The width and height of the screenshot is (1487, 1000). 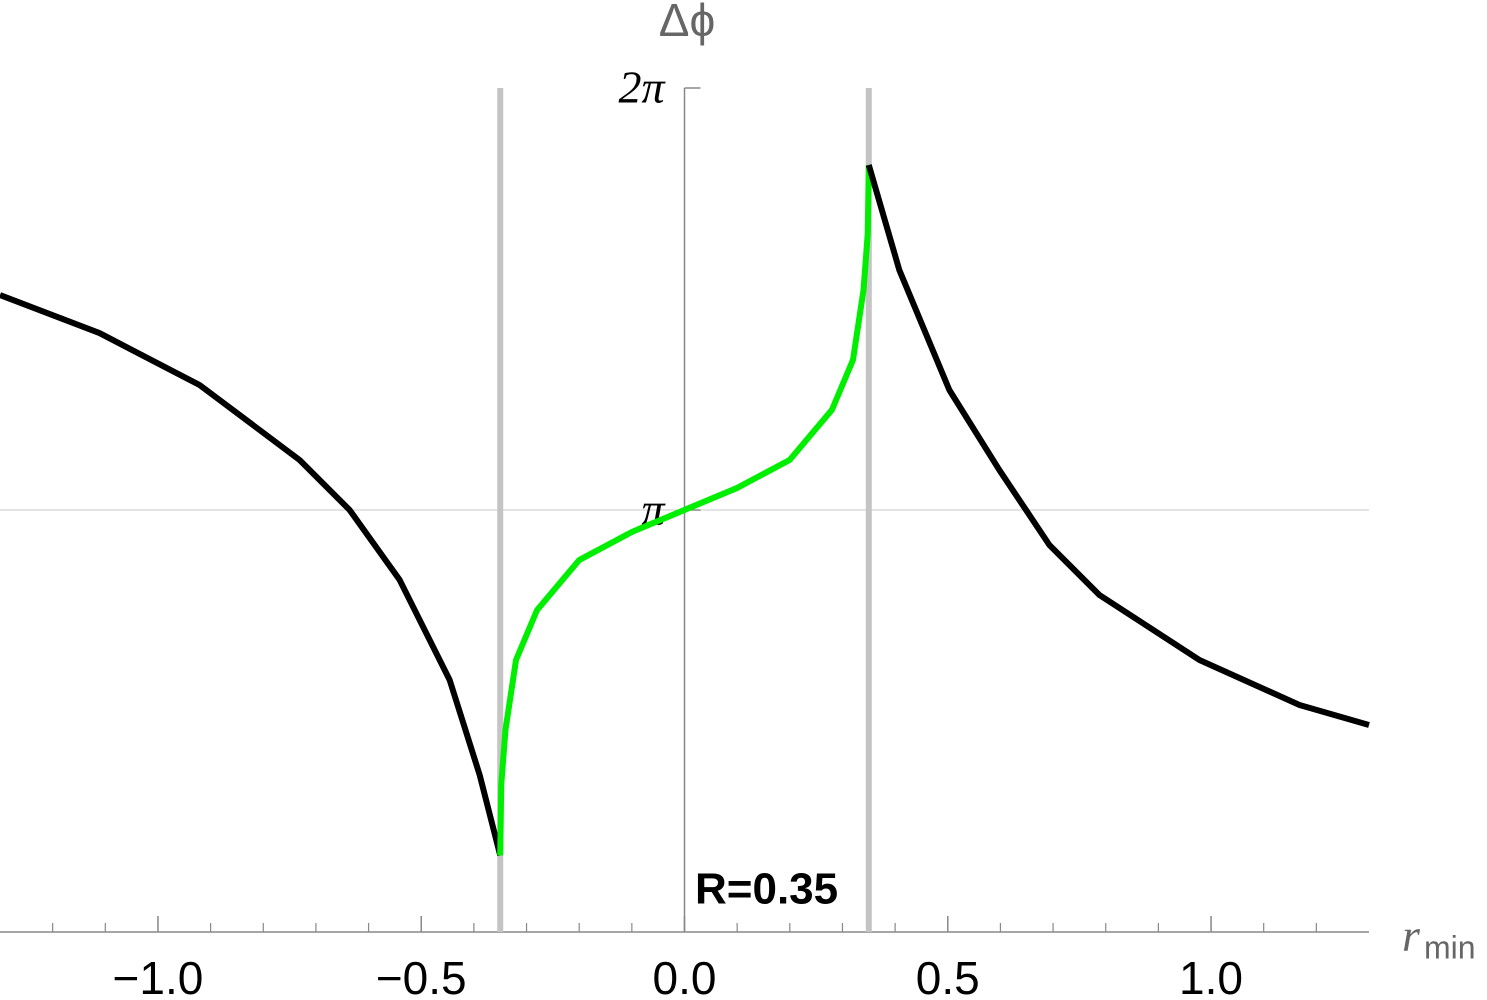 I want to click on x-tick-label: 0.0, so click(x=685, y=976).